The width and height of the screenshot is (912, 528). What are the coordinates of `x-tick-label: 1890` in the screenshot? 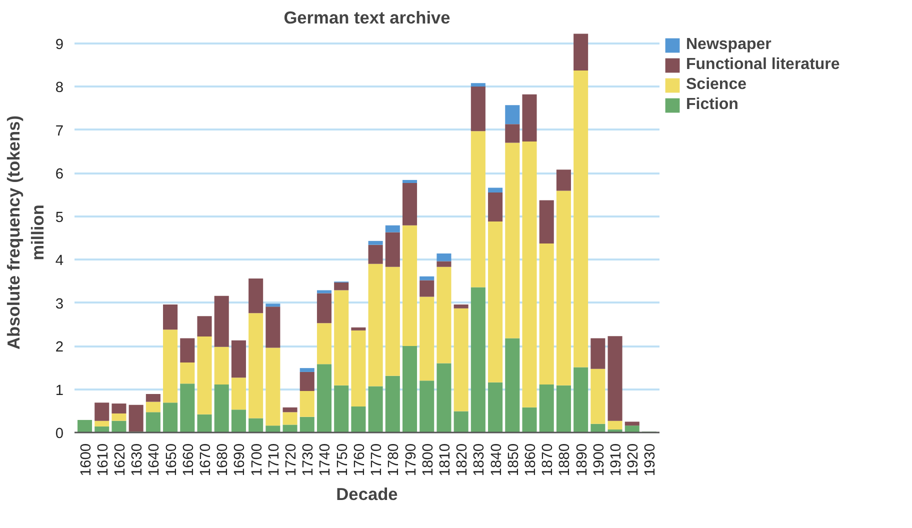 It's located at (582, 459).